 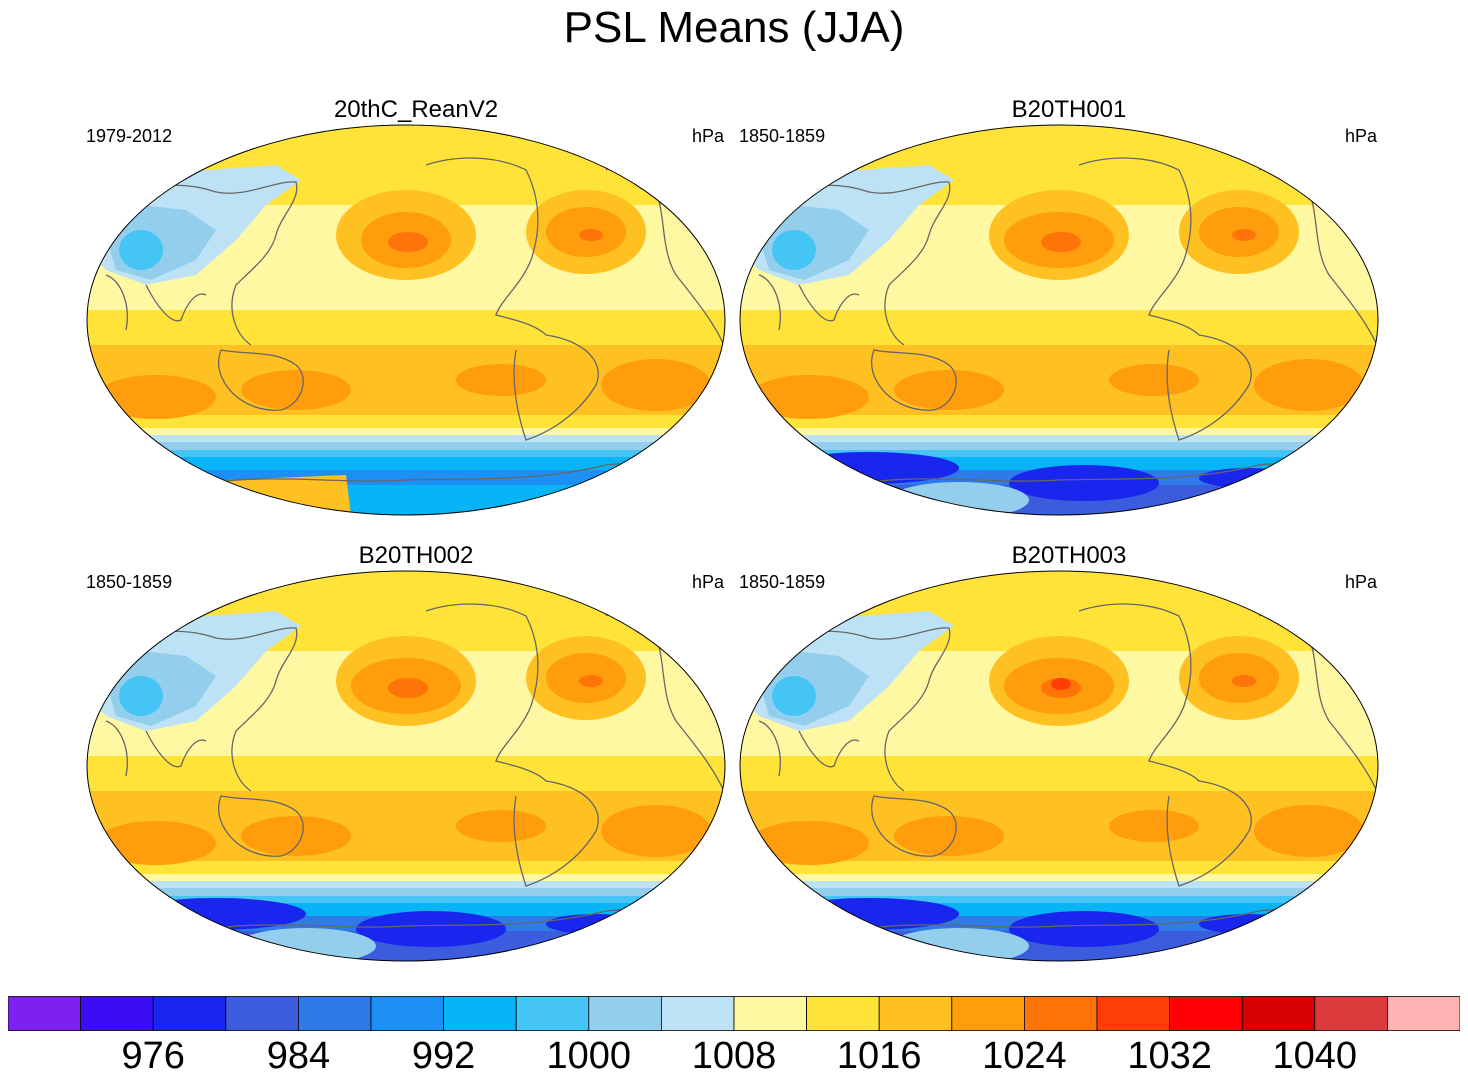 I want to click on colorbar-tick-label: 1024, so click(x=1024, y=1056).